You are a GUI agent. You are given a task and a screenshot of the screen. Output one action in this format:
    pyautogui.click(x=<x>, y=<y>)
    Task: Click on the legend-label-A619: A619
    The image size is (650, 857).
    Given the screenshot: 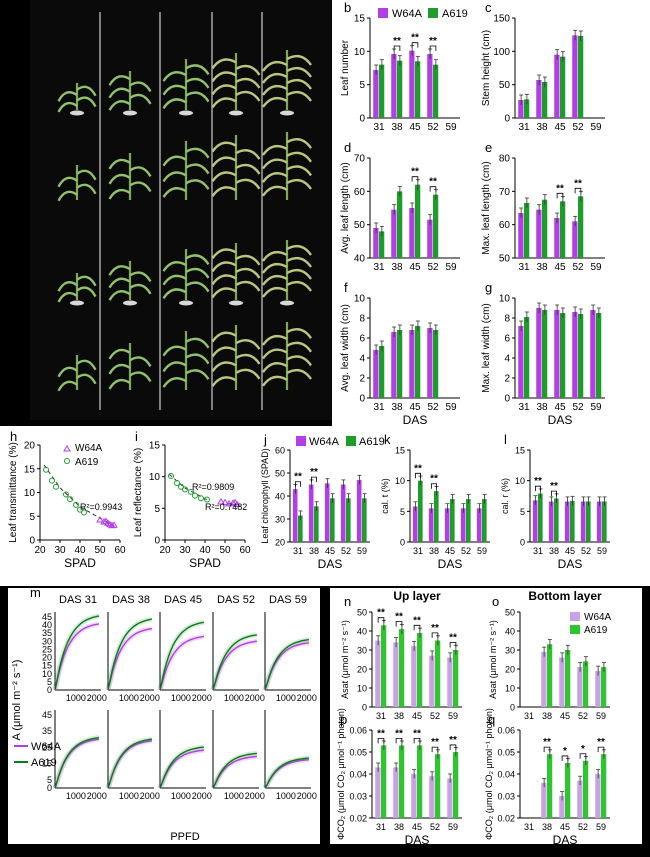 What is the action you would take?
    pyautogui.click(x=596, y=630)
    